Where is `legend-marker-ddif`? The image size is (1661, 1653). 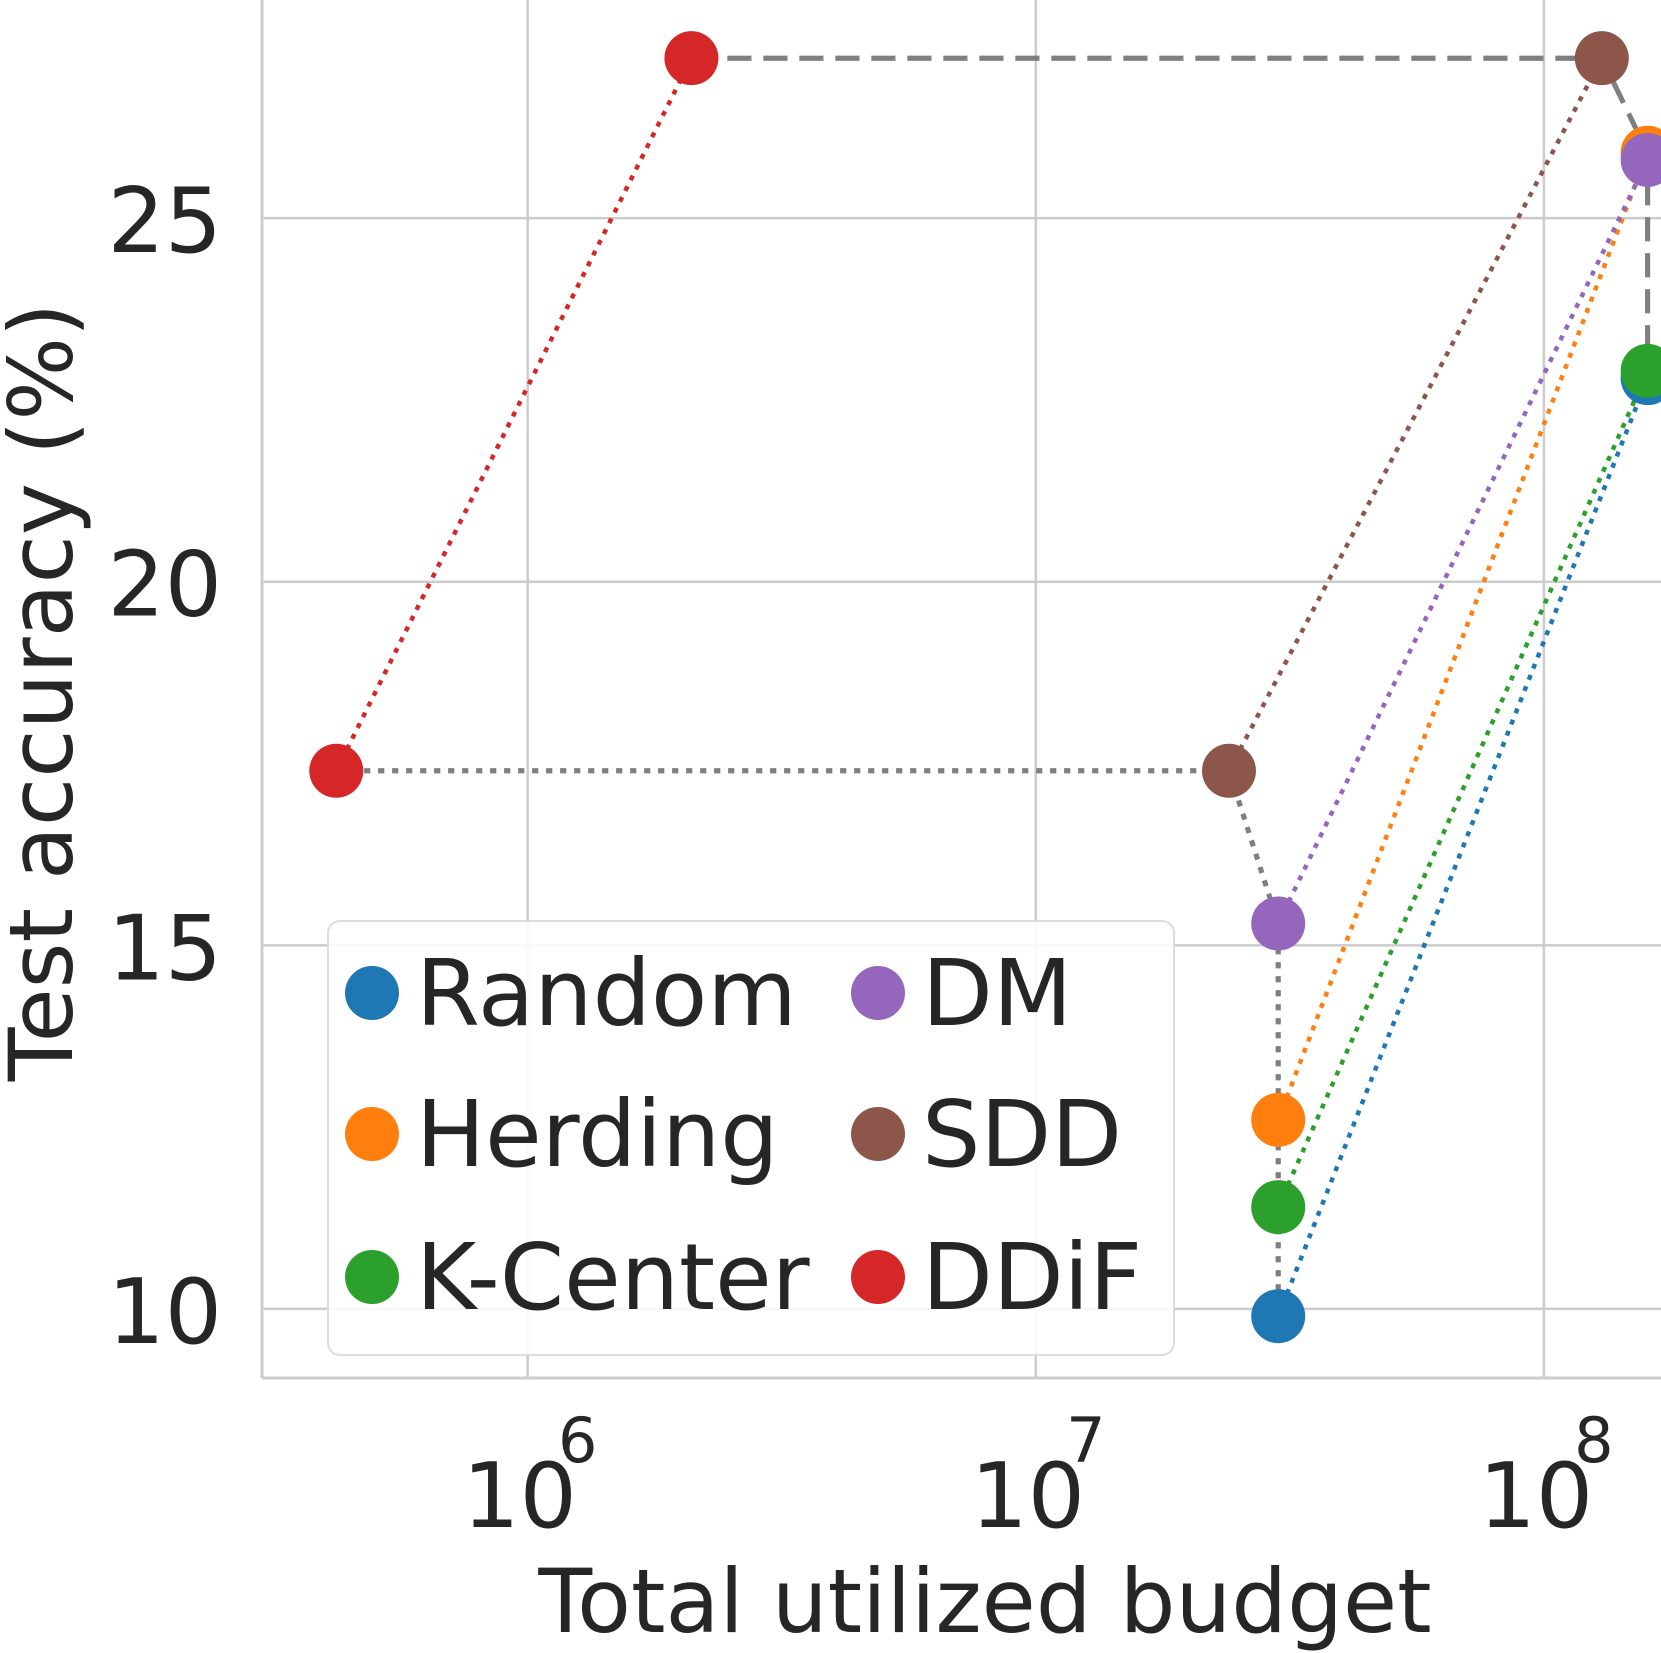 legend-marker-ddif is located at coordinates (878, 1277).